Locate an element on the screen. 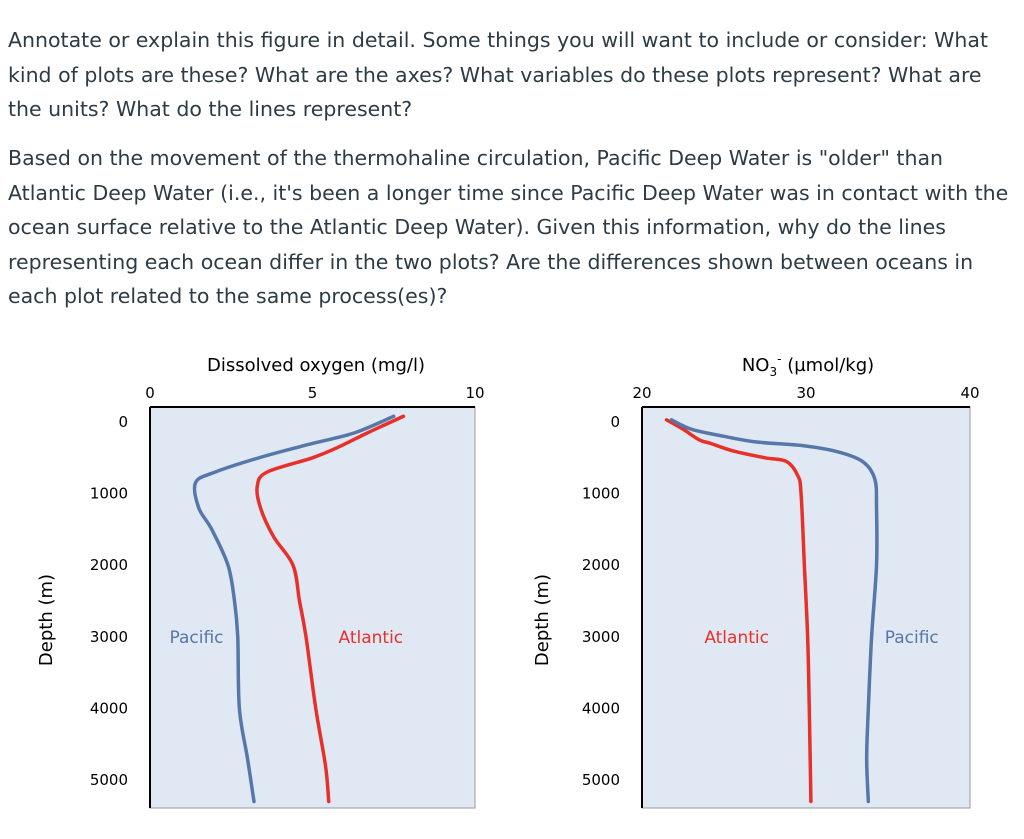  x-tick-label-nitrate: 20 is located at coordinates (641, 393).